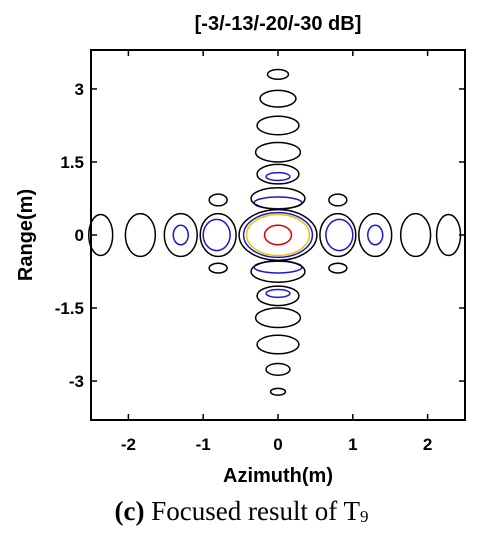 The width and height of the screenshot is (483, 550). I want to click on x-tick-label-0: -2, so click(128, 444).